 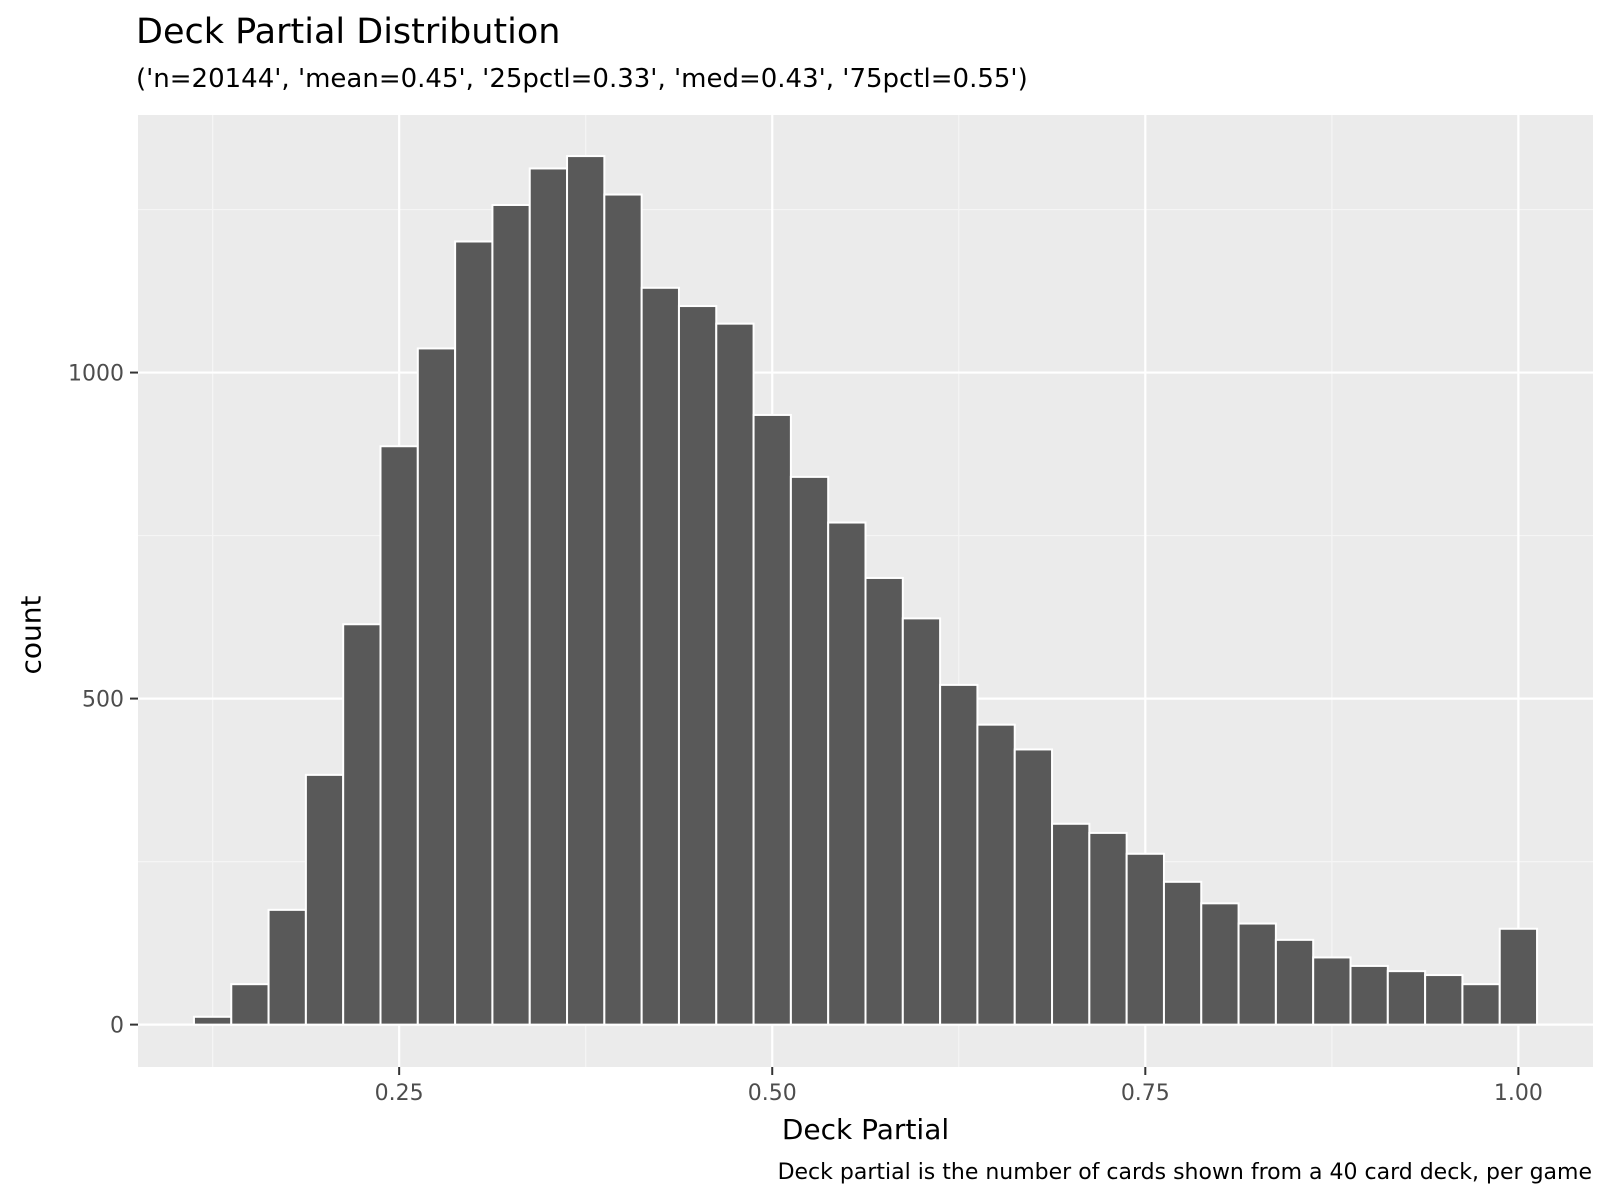 I want to click on y-tick-label: 1000, so click(x=96, y=374).